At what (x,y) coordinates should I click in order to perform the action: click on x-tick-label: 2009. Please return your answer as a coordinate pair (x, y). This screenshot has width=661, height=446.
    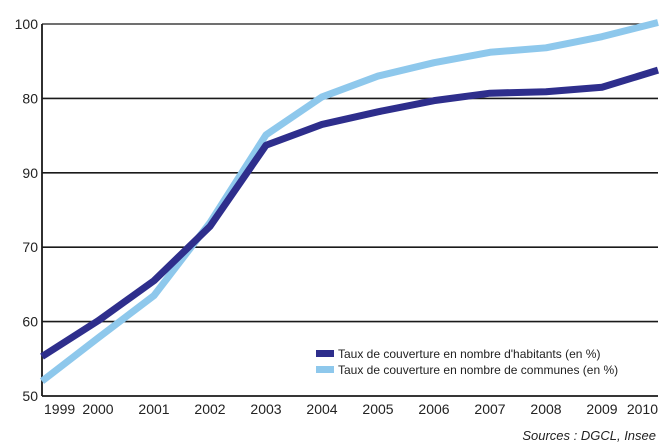
    Looking at the image, I should click on (601, 409).